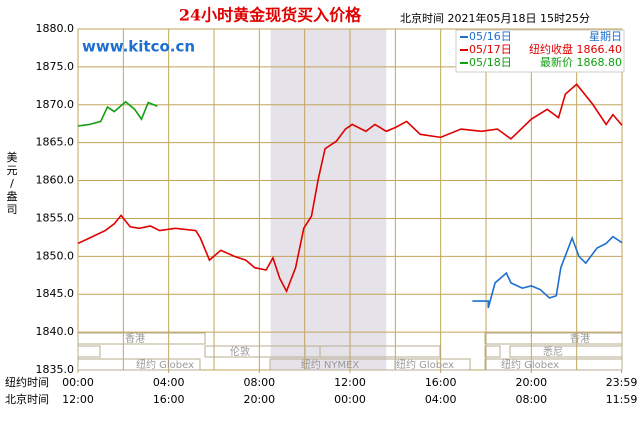 The width and height of the screenshot is (639, 421). Describe the element at coordinates (12, 209) in the screenshot. I see `y-axis-label-char: 司` at that location.